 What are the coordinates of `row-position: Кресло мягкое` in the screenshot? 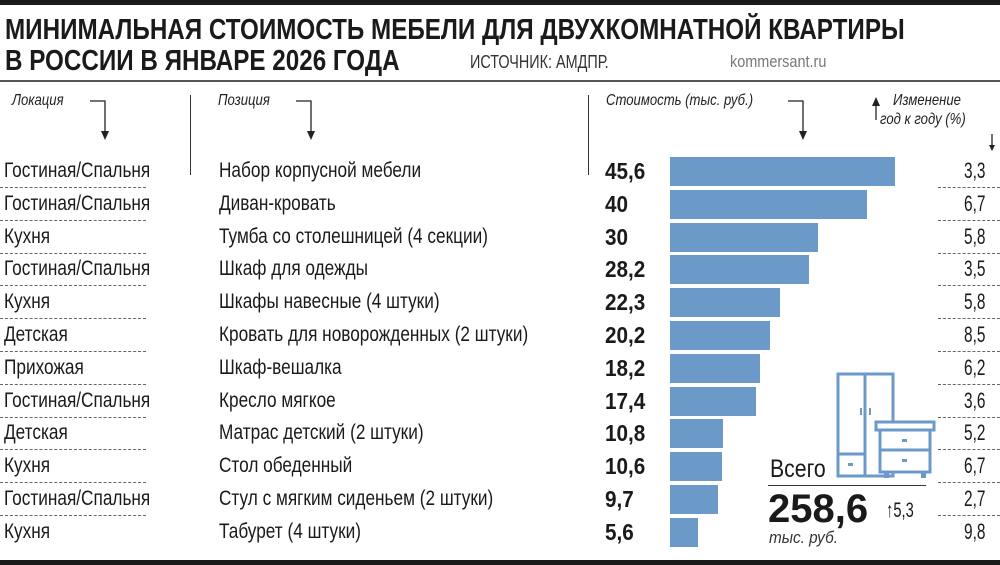 It's located at (277, 400).